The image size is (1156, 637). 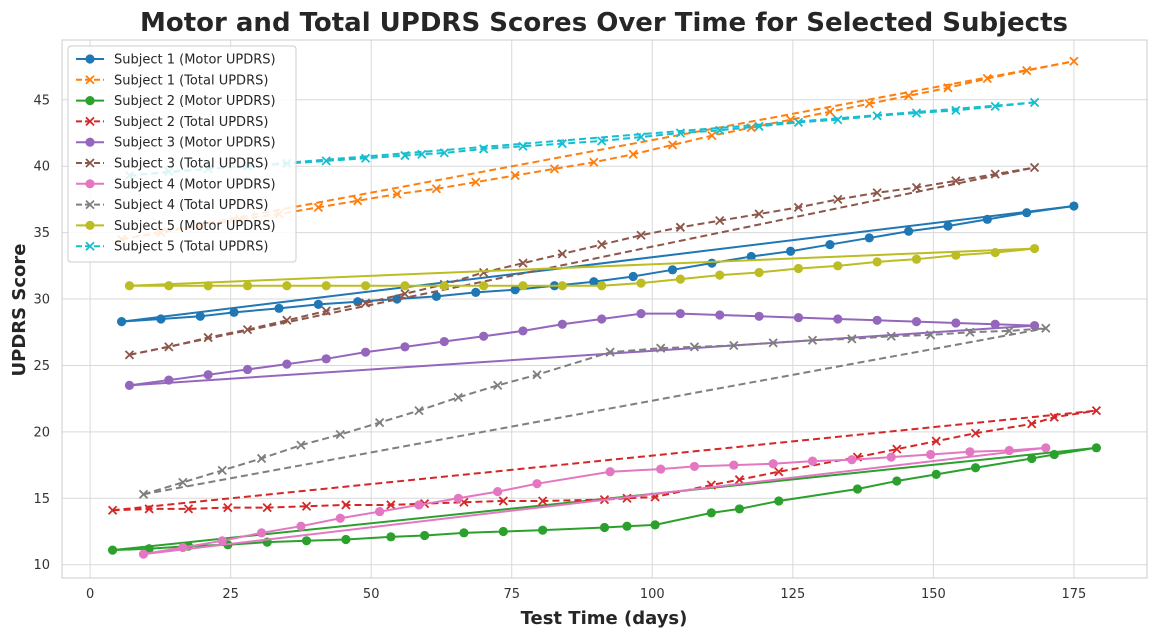 I want to click on y-tick-label: 10, so click(x=41, y=565).